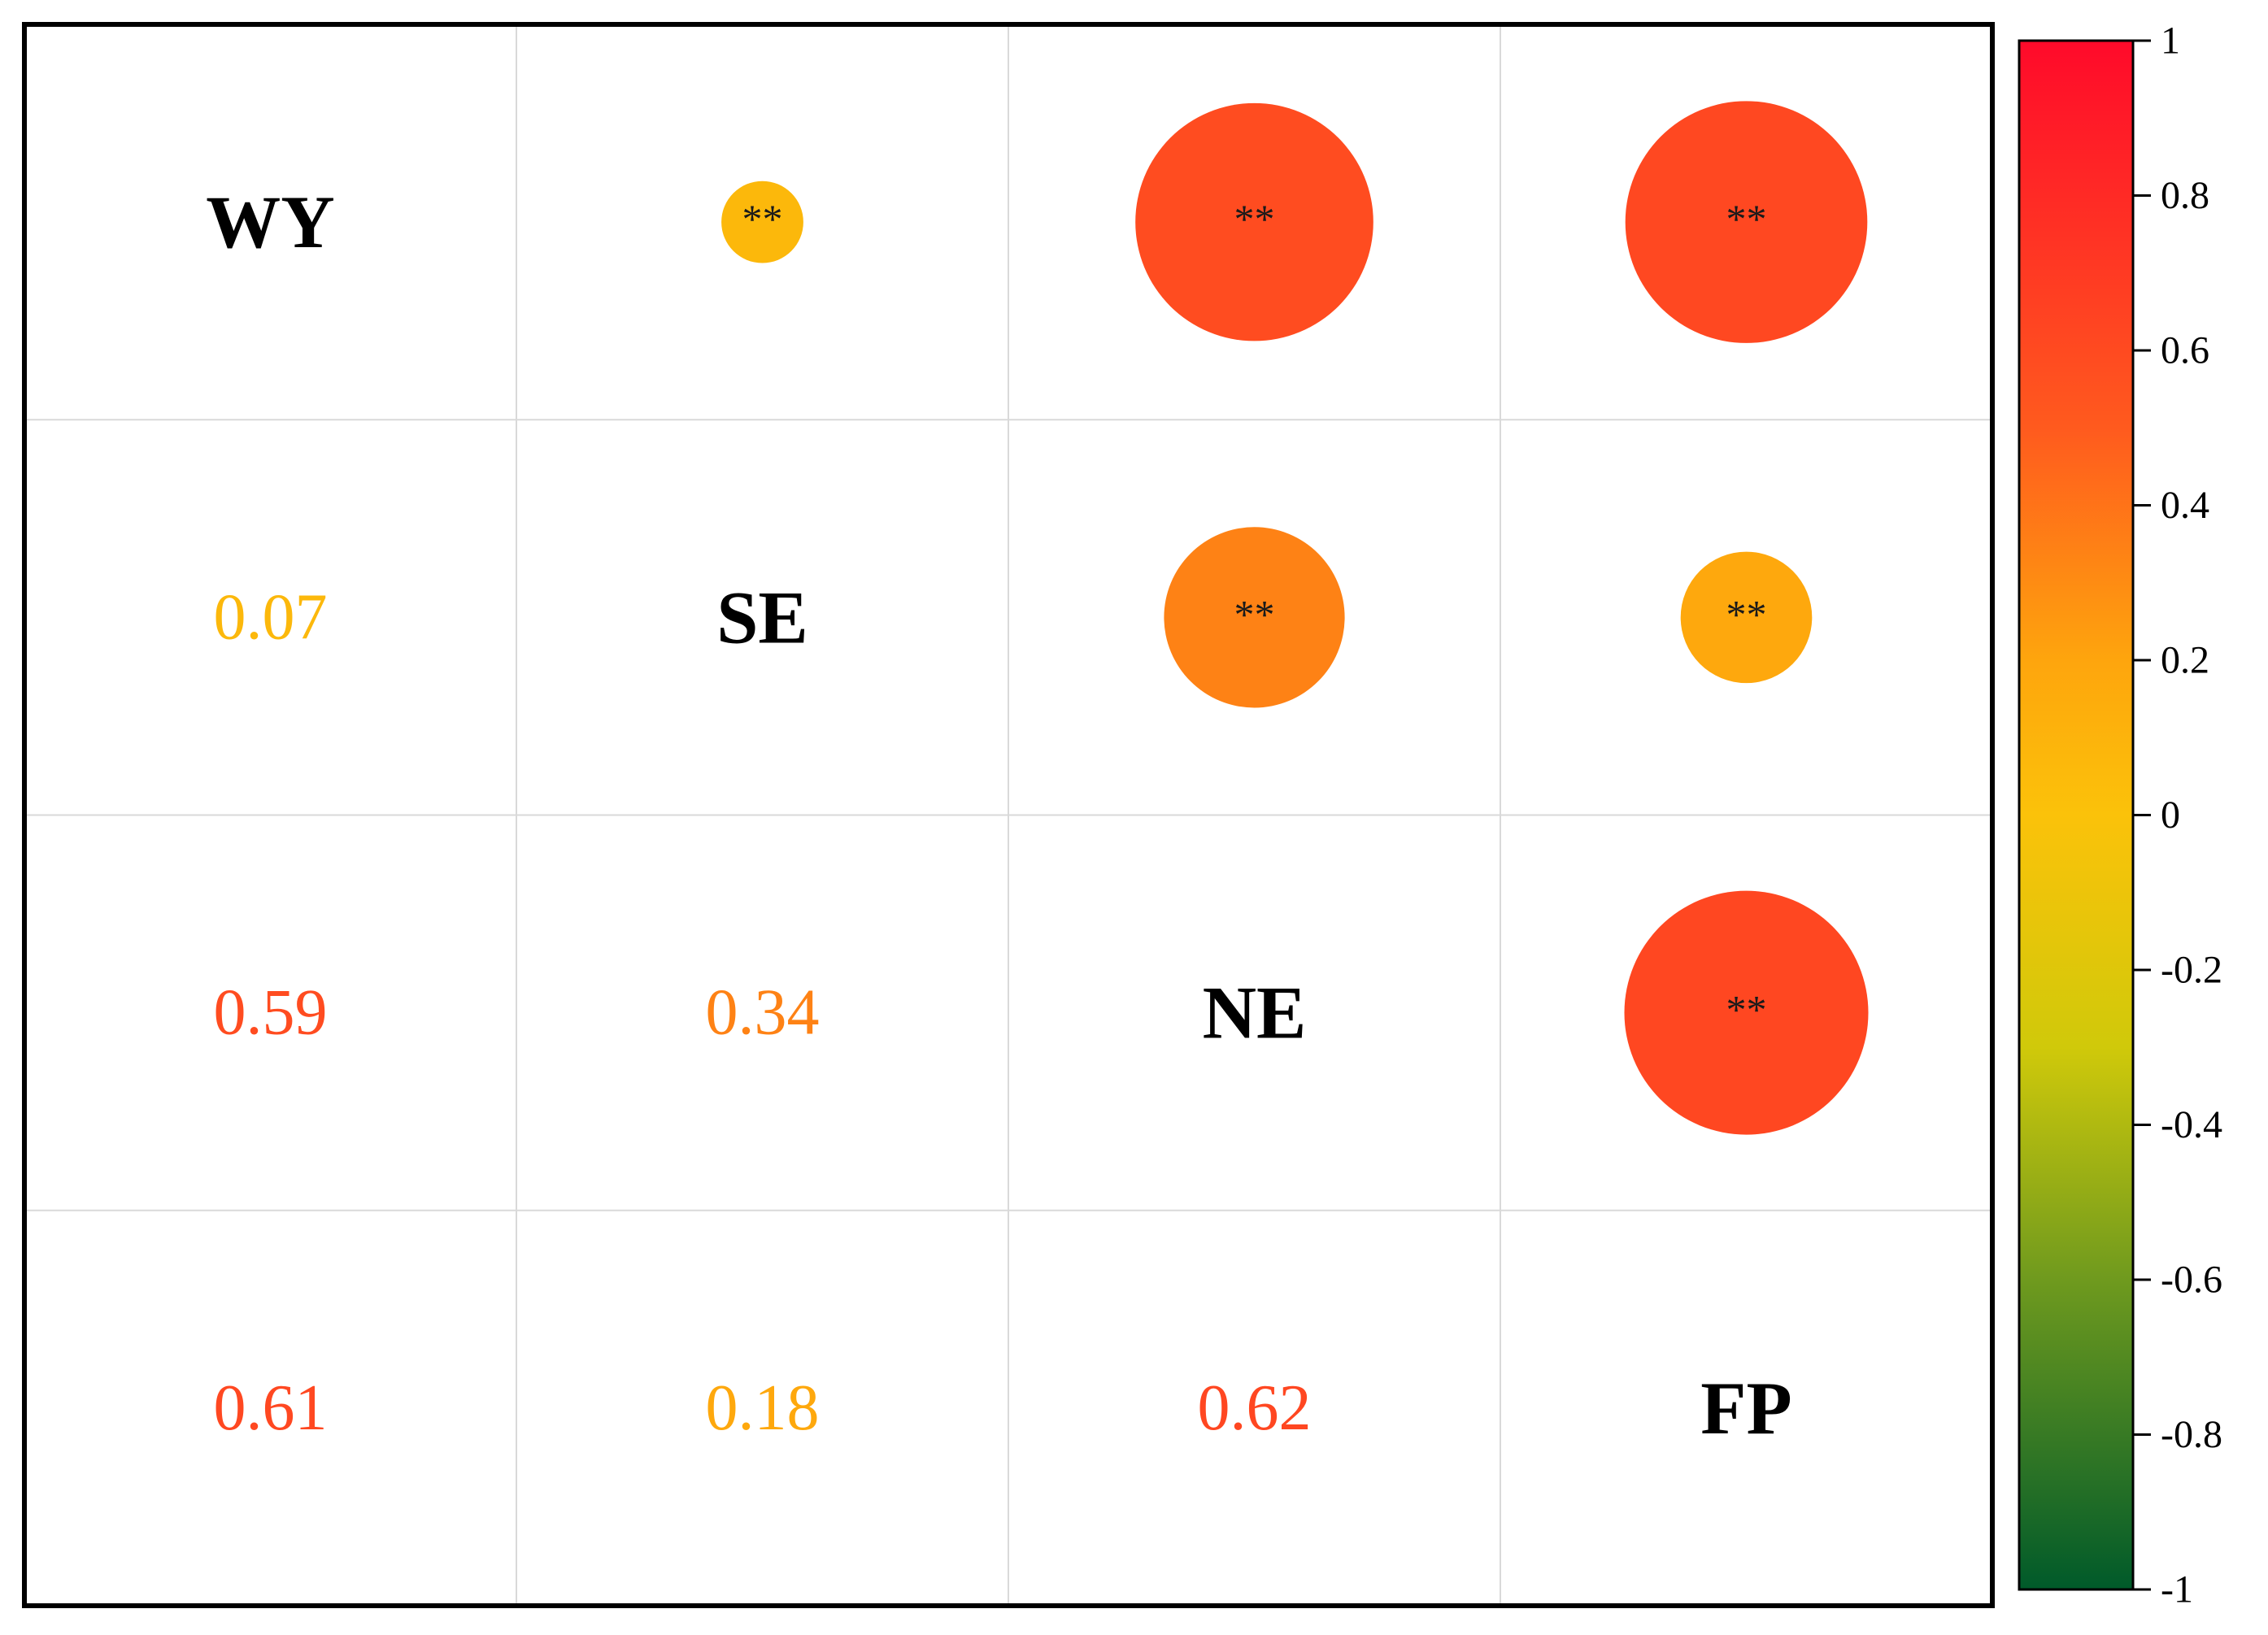 The width and height of the screenshot is (2268, 1635). What do you see at coordinates (271, 1408) in the screenshot?
I see `coefficient-label: 0.61` at bounding box center [271, 1408].